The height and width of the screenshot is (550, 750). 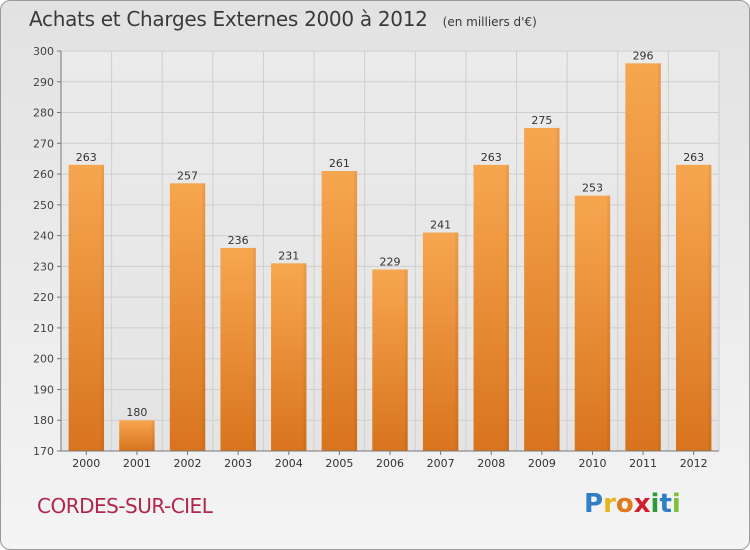 I want to click on x-tick-label: 2007, so click(x=441, y=463).